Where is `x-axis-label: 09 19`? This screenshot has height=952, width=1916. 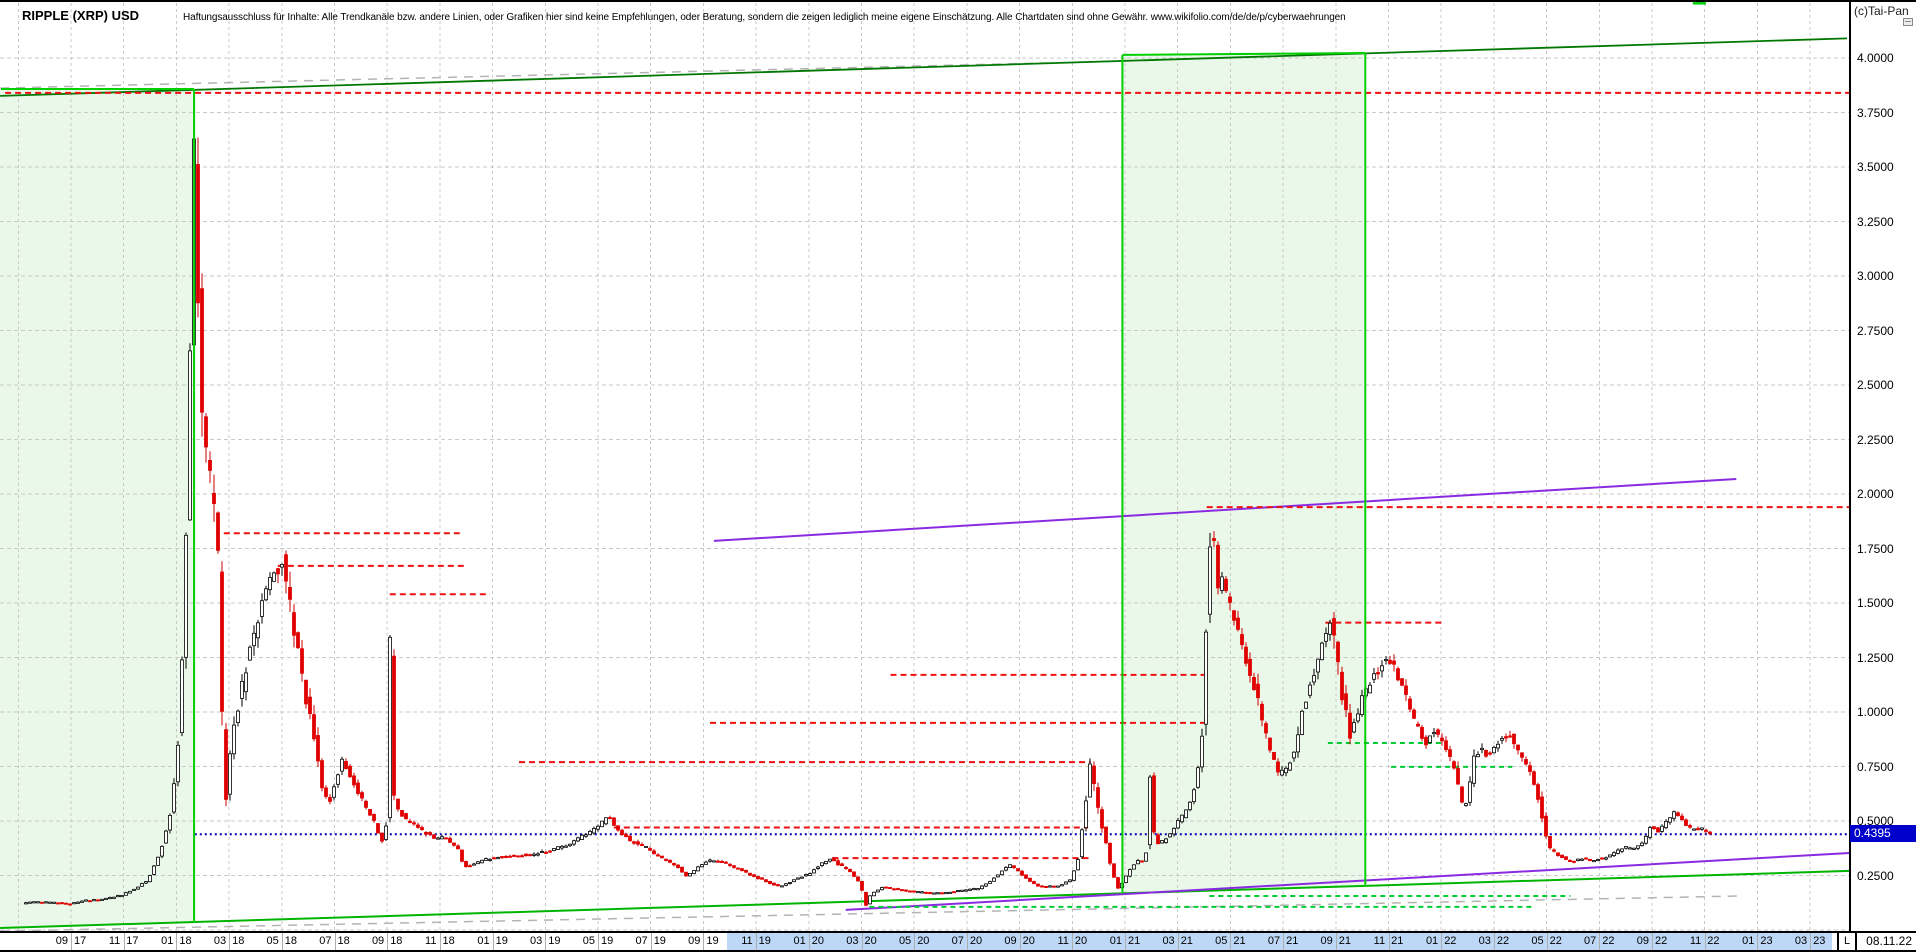
x-axis-label: 09 19 is located at coordinates (703, 941).